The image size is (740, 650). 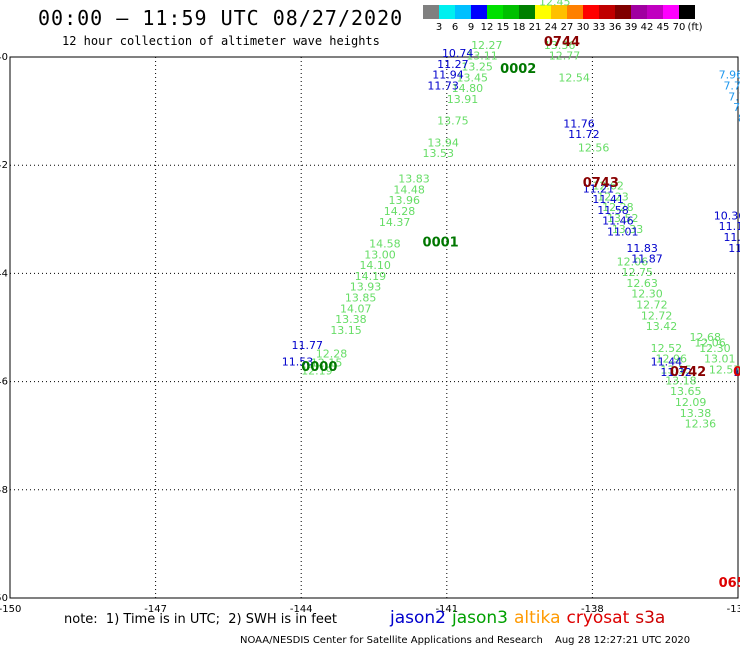 I want to click on data-label-jason3: 13.91, so click(x=463, y=99).